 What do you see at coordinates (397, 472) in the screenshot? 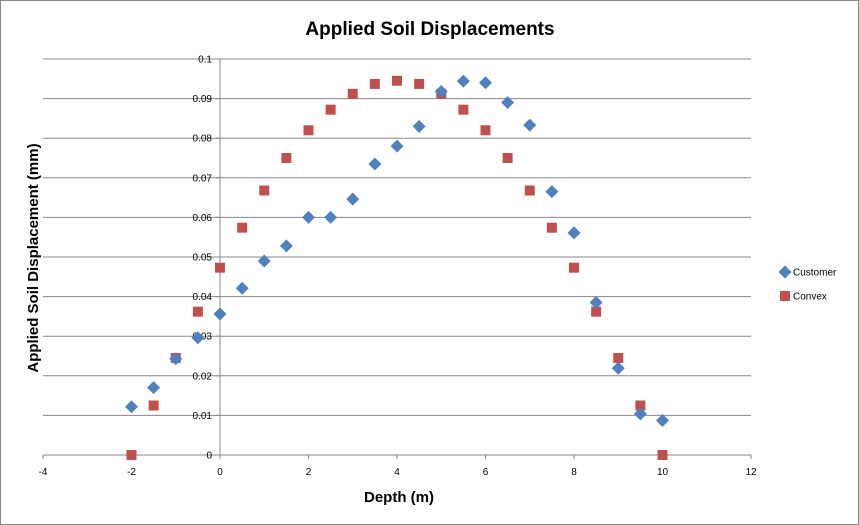
I see `x-tick-label: 4` at bounding box center [397, 472].